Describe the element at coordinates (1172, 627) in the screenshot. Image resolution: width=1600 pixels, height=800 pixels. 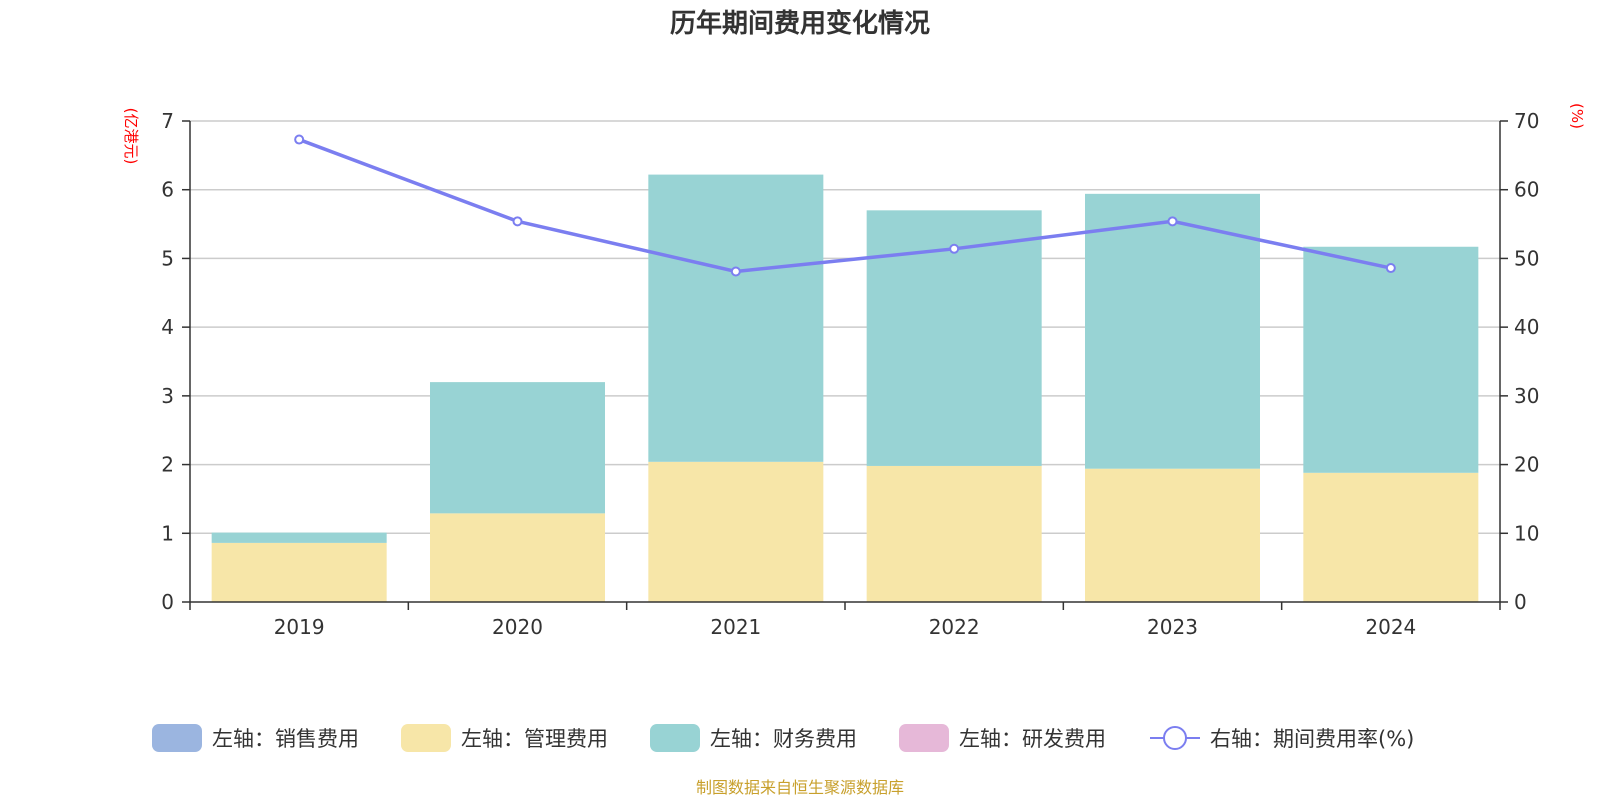
I see `x-axis-tick-label: 2023` at that location.